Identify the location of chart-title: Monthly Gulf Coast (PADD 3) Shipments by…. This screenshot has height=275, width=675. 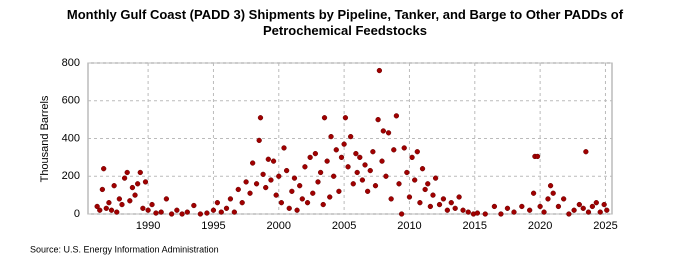
(345, 22).